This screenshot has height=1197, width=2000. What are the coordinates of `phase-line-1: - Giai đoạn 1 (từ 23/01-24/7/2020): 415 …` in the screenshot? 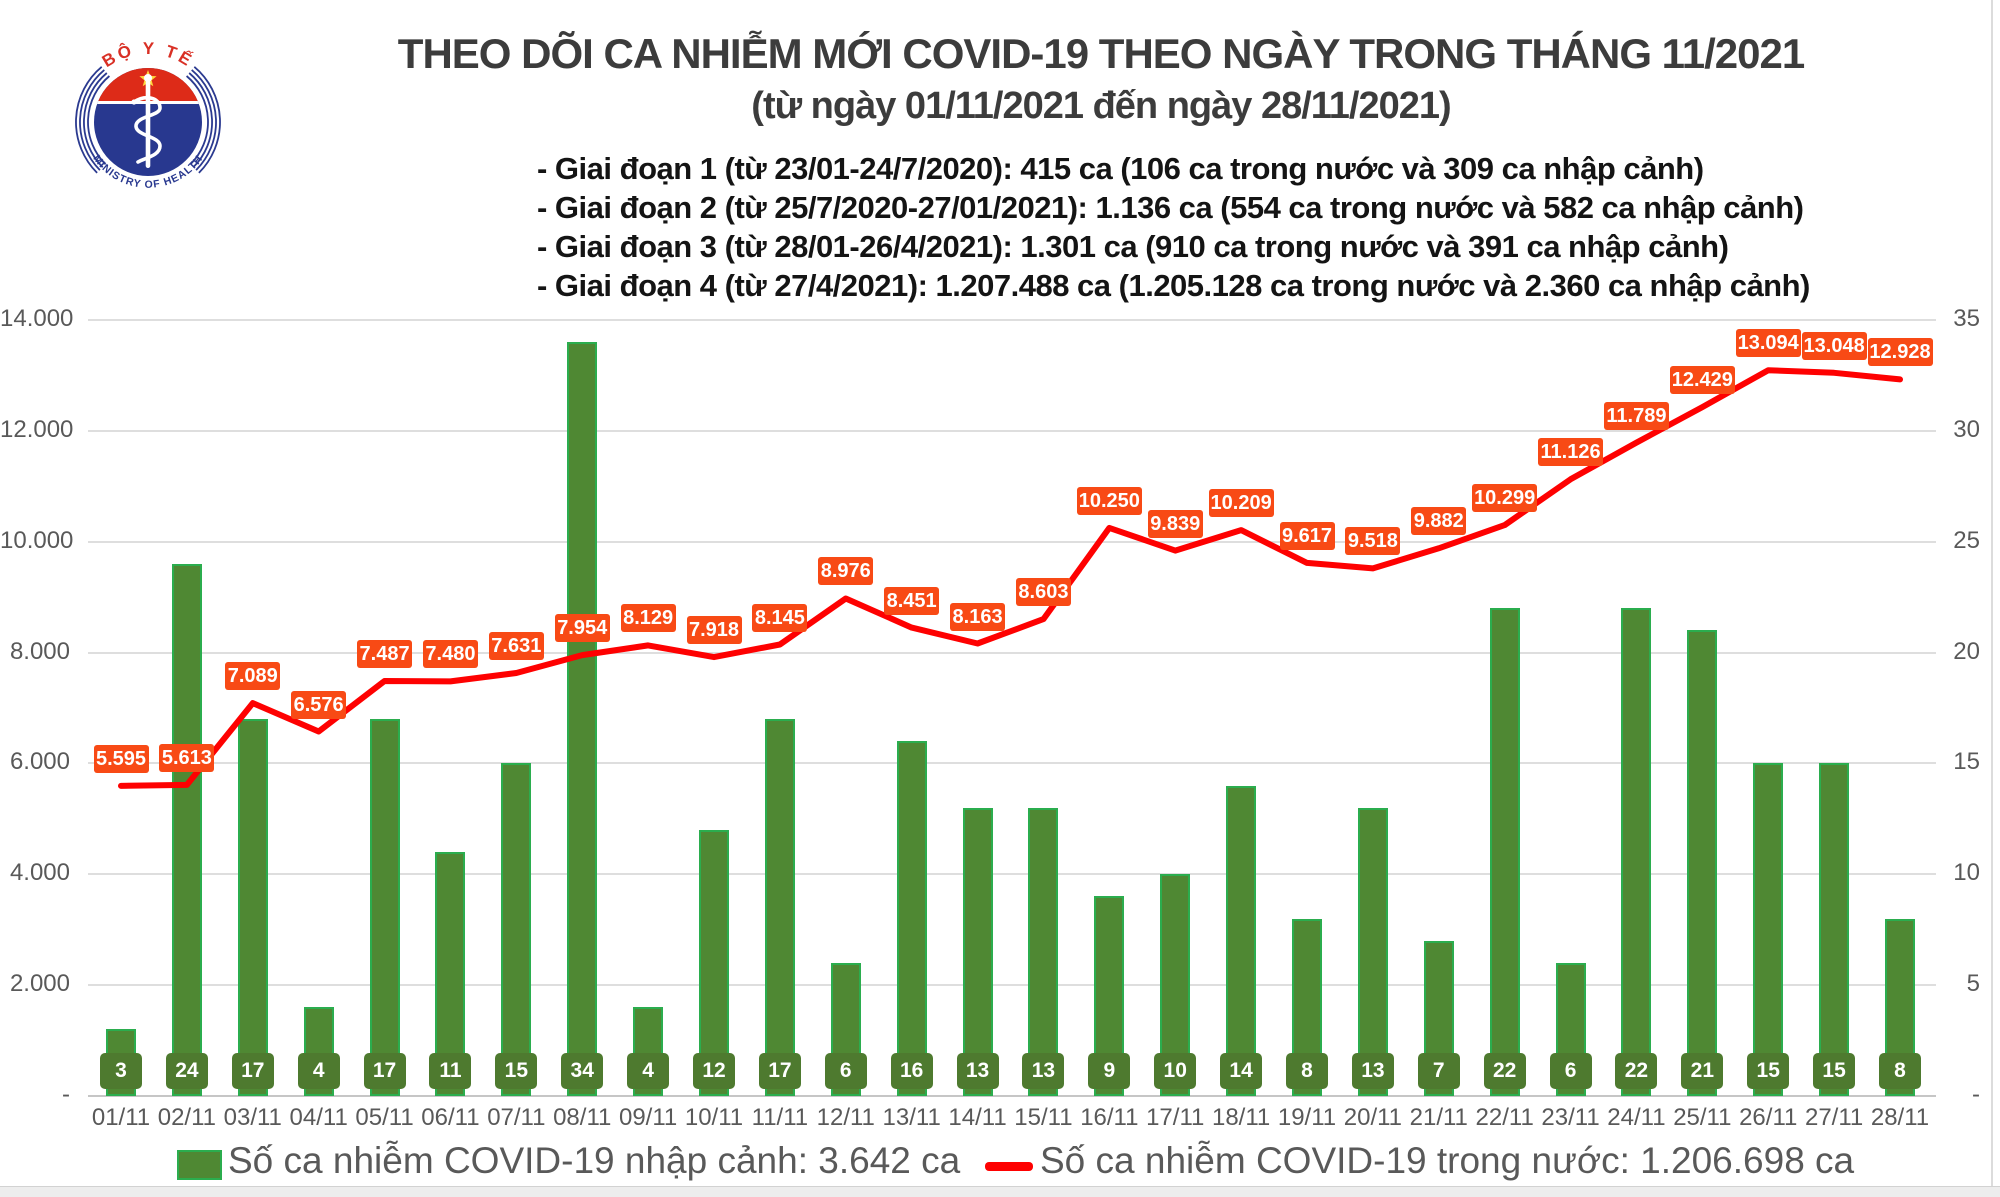 It's located at (1120, 168).